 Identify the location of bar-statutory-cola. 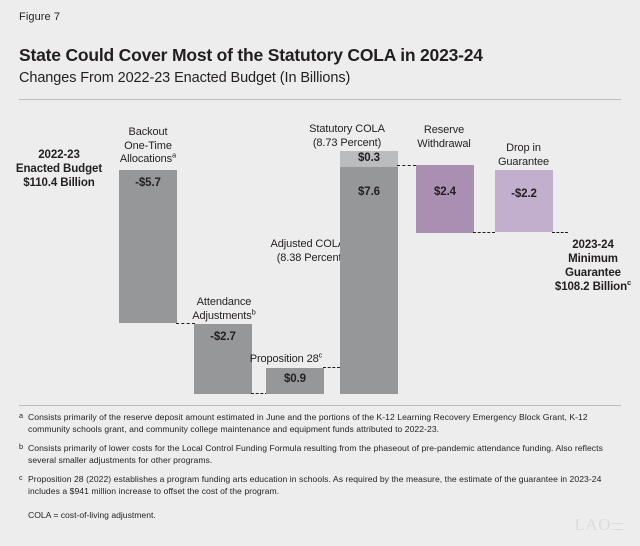
(369, 272).